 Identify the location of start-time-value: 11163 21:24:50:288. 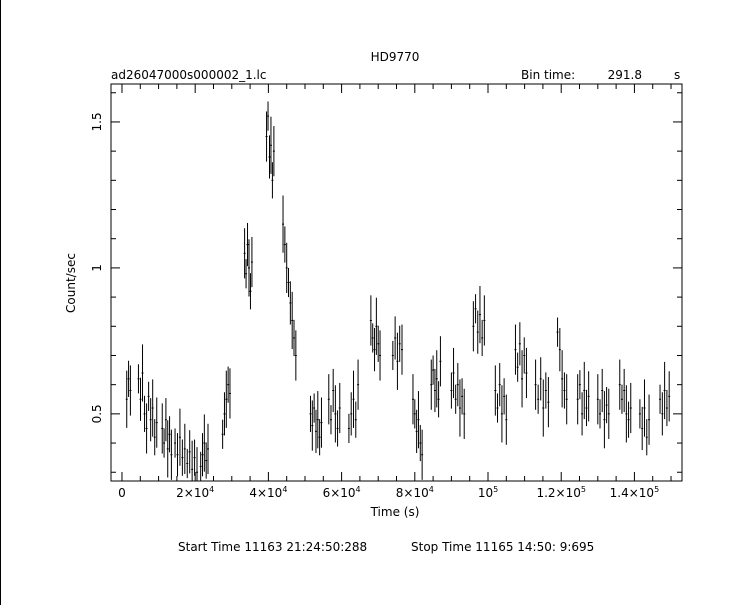
(306, 547).